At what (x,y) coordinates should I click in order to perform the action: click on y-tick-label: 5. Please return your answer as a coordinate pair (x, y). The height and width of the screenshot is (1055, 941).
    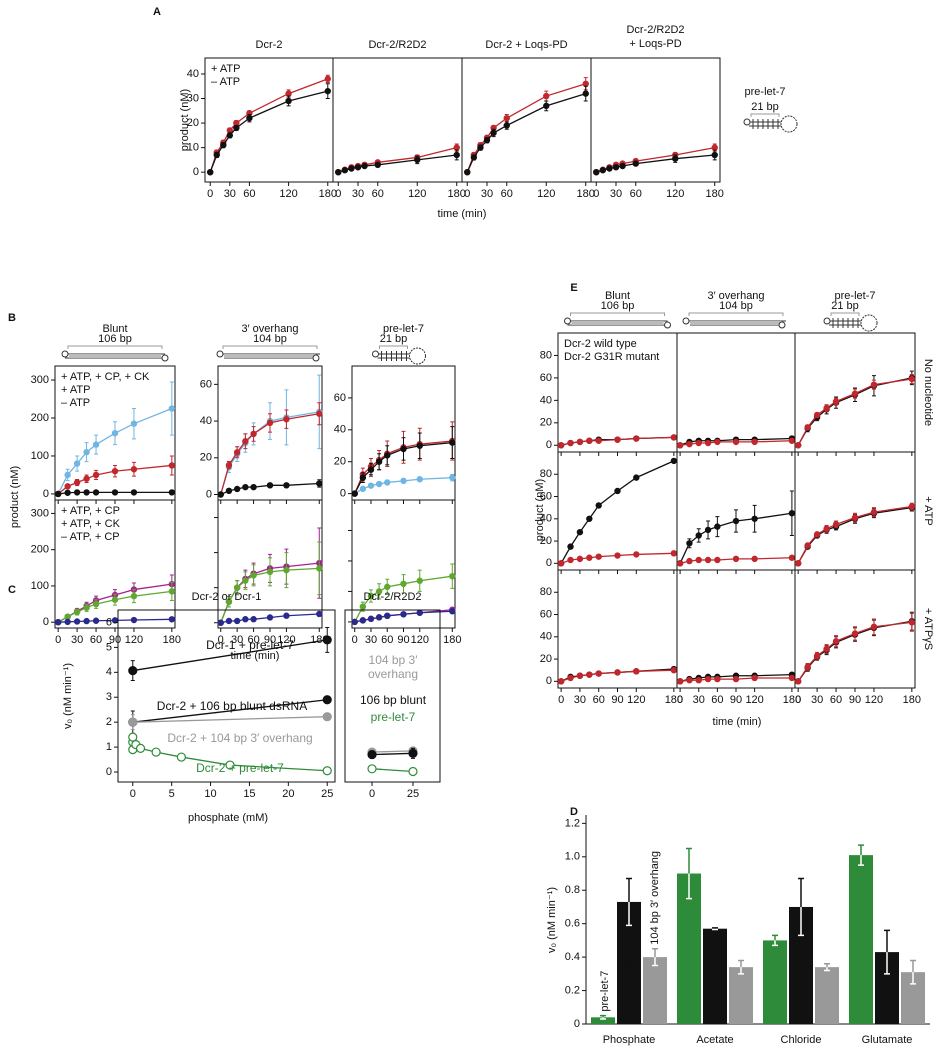
    Looking at the image, I should click on (109, 647).